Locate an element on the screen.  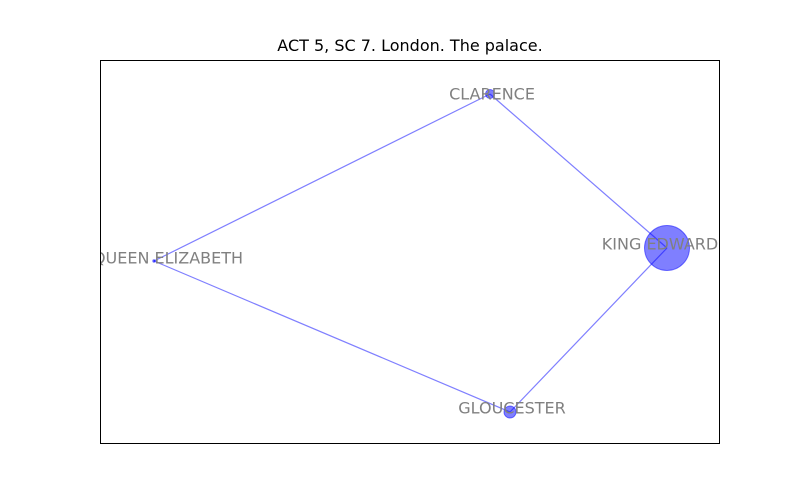
node-clarence is located at coordinates (490, 94).